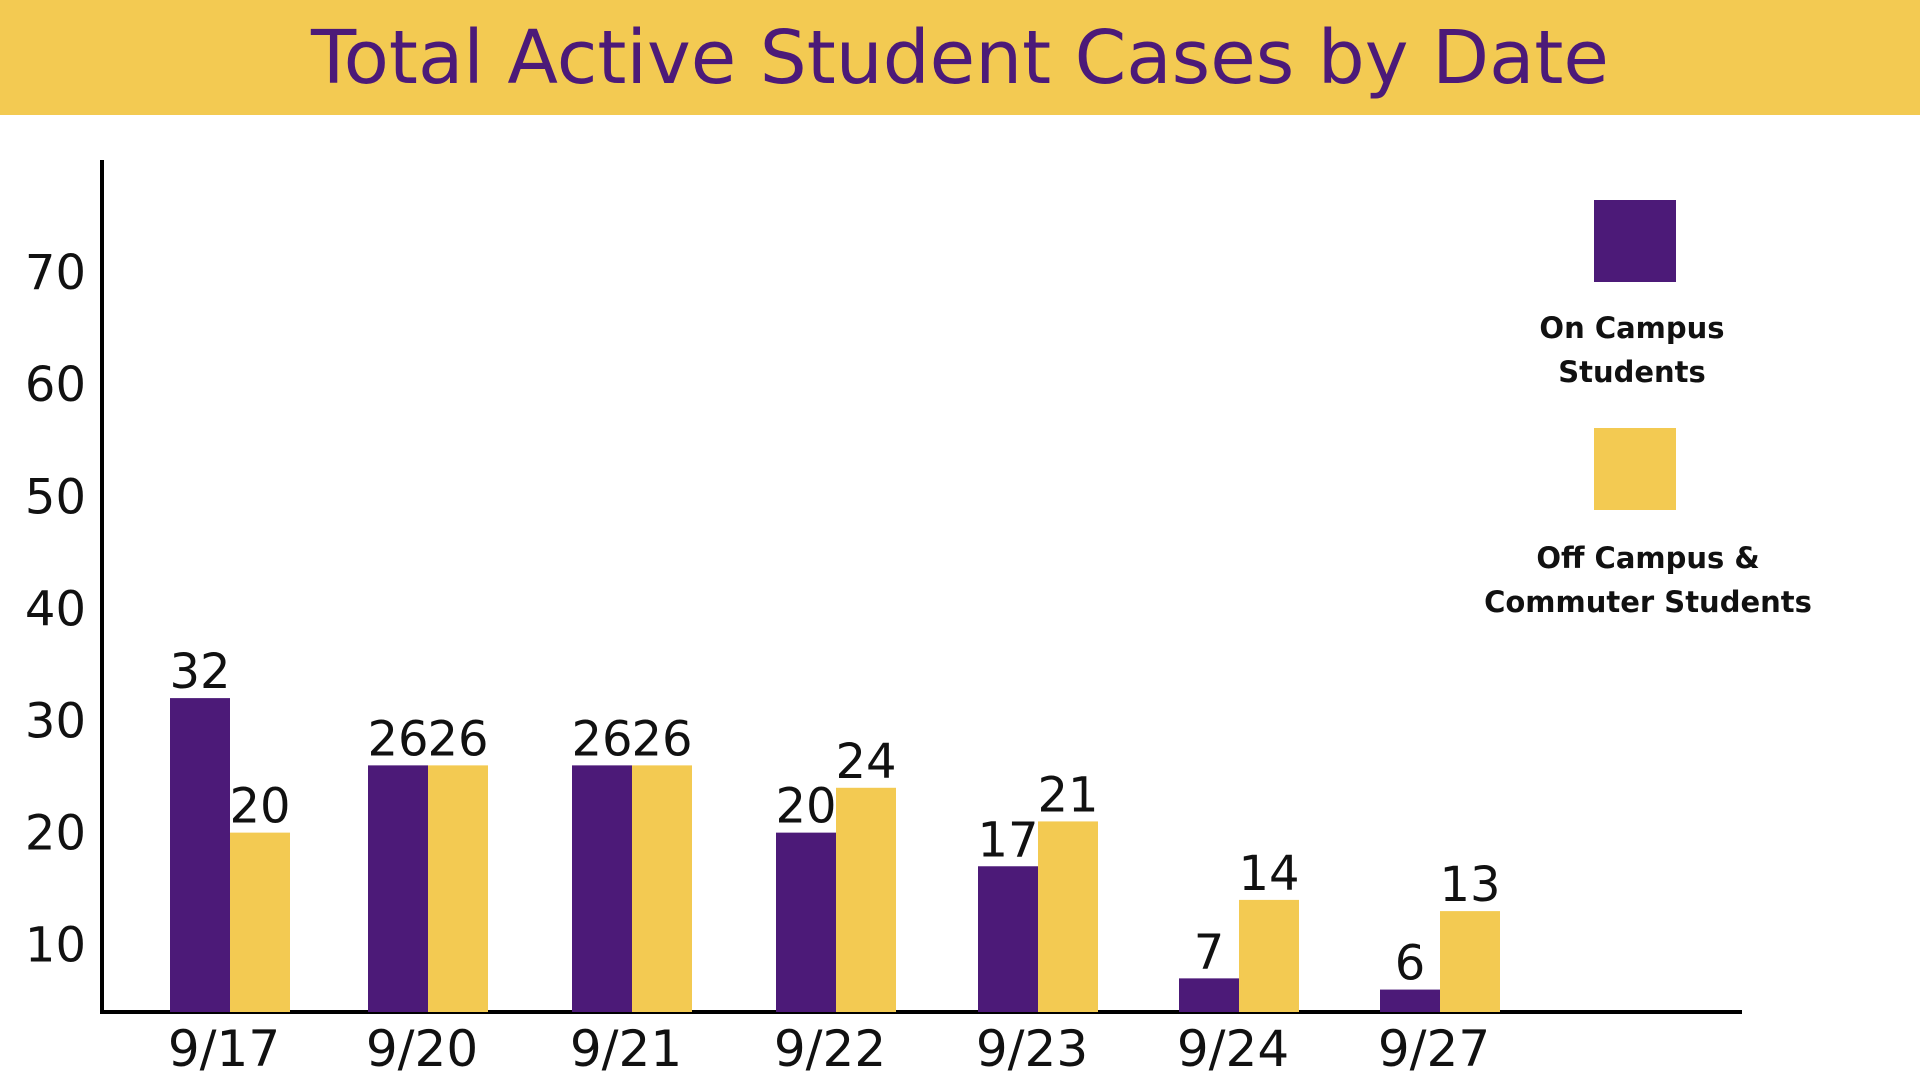 The width and height of the screenshot is (1920, 1080). Describe the element at coordinates (1032, 1049) in the screenshot. I see `x-tick-label: 9/23` at that location.